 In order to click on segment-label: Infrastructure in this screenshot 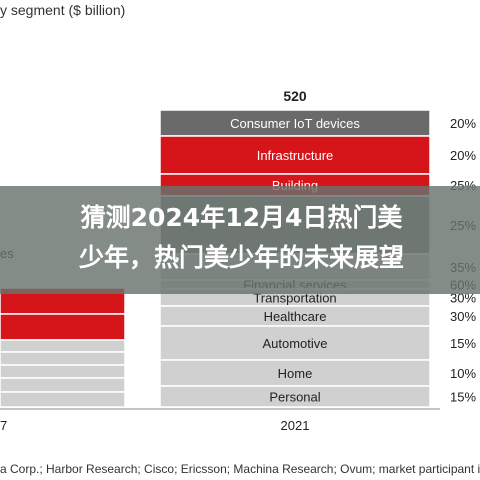, I will do `click(295, 155)`.